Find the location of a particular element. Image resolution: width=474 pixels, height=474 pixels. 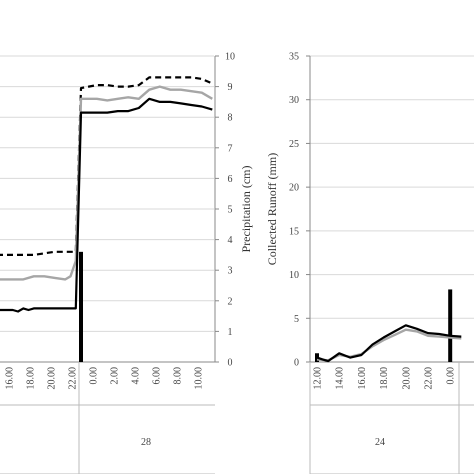

y-tick-label: 7 is located at coordinates (230, 148).